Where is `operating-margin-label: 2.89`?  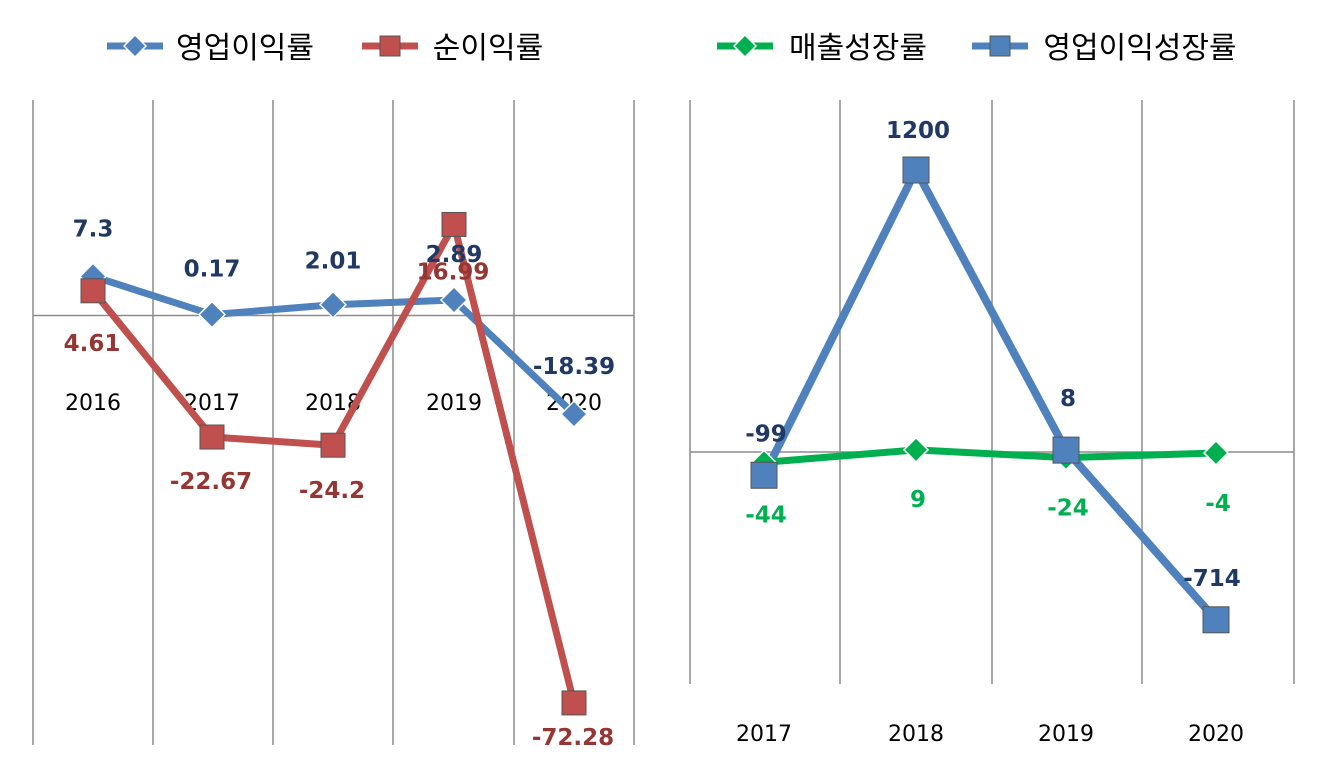 operating-margin-label: 2.89 is located at coordinates (454, 255).